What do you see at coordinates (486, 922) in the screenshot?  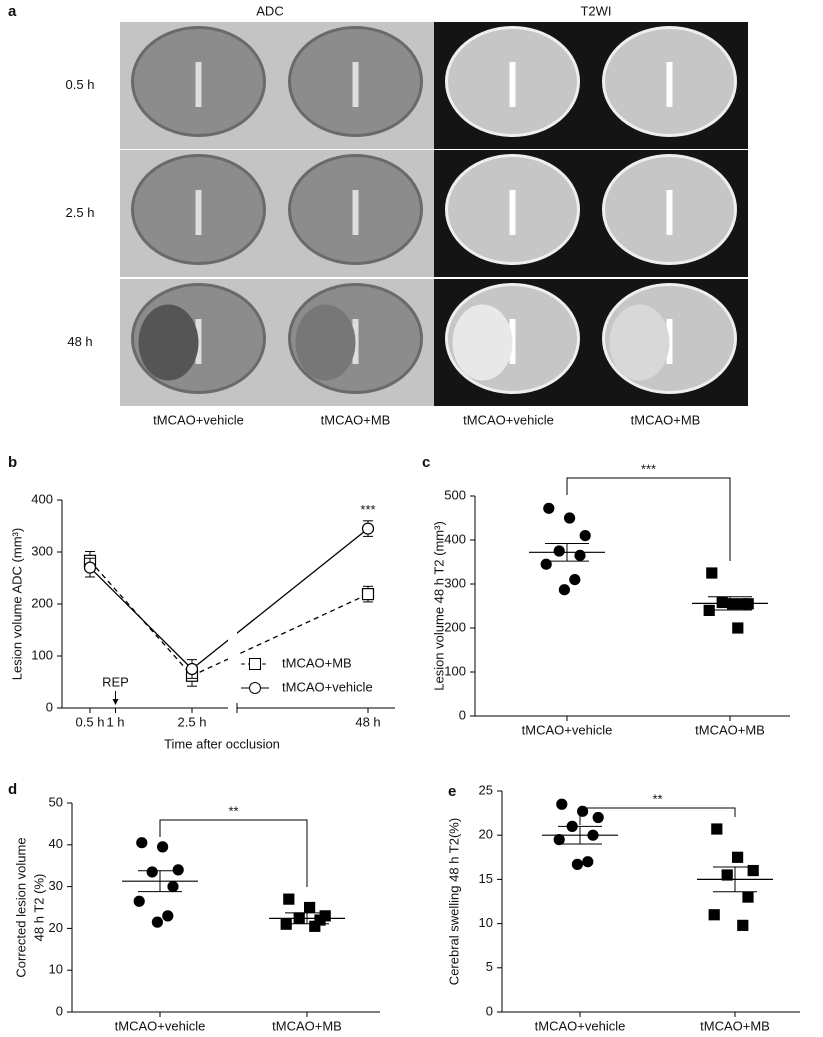 I see `y-tick-label: 10` at bounding box center [486, 922].